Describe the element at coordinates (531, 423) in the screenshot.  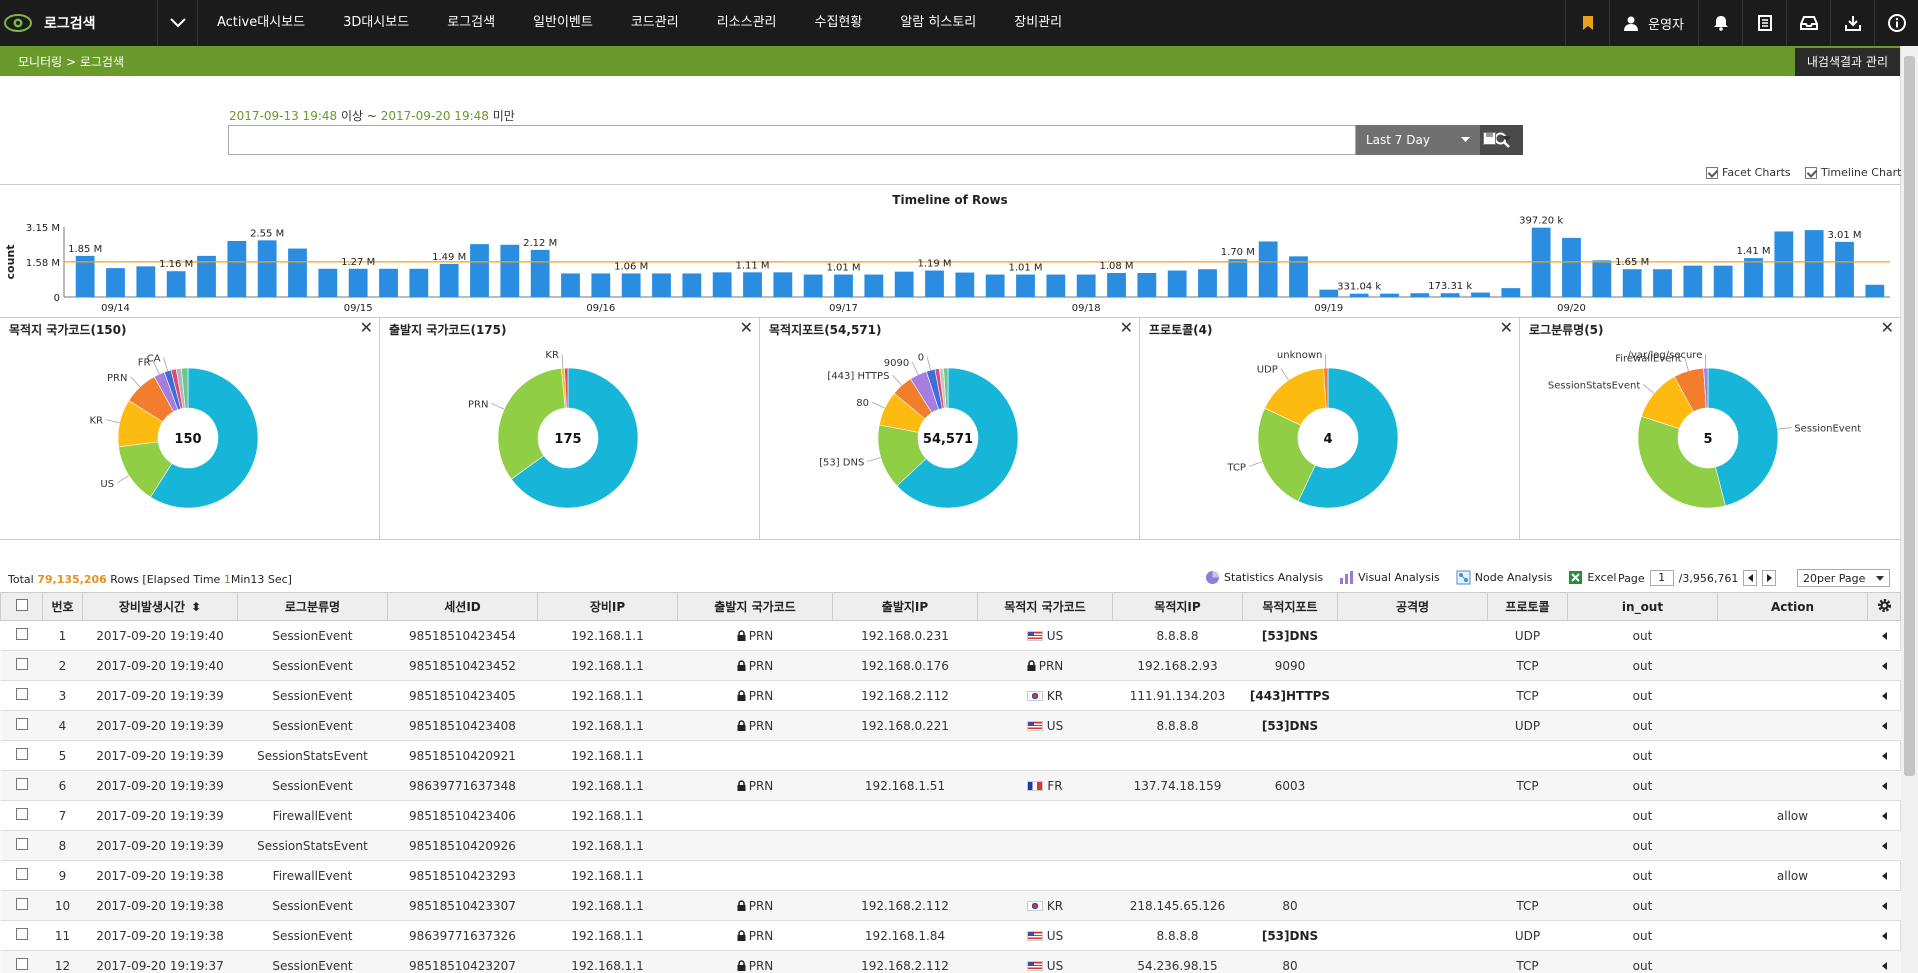
I see `pie-slice` at that location.